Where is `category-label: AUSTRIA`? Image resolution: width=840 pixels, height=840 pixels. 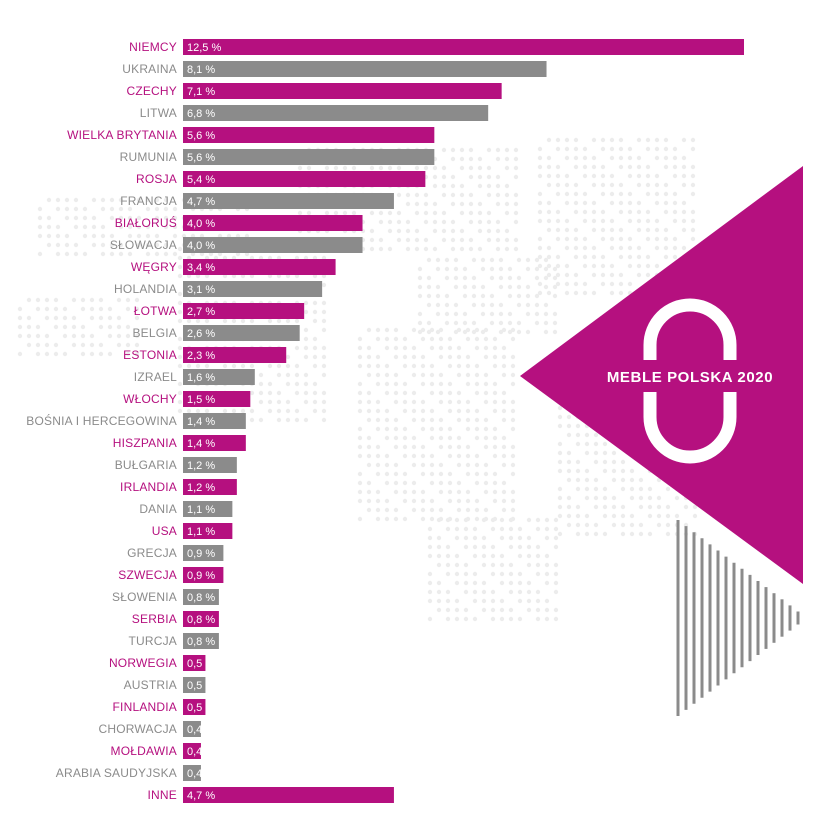 category-label: AUSTRIA is located at coordinates (150, 685).